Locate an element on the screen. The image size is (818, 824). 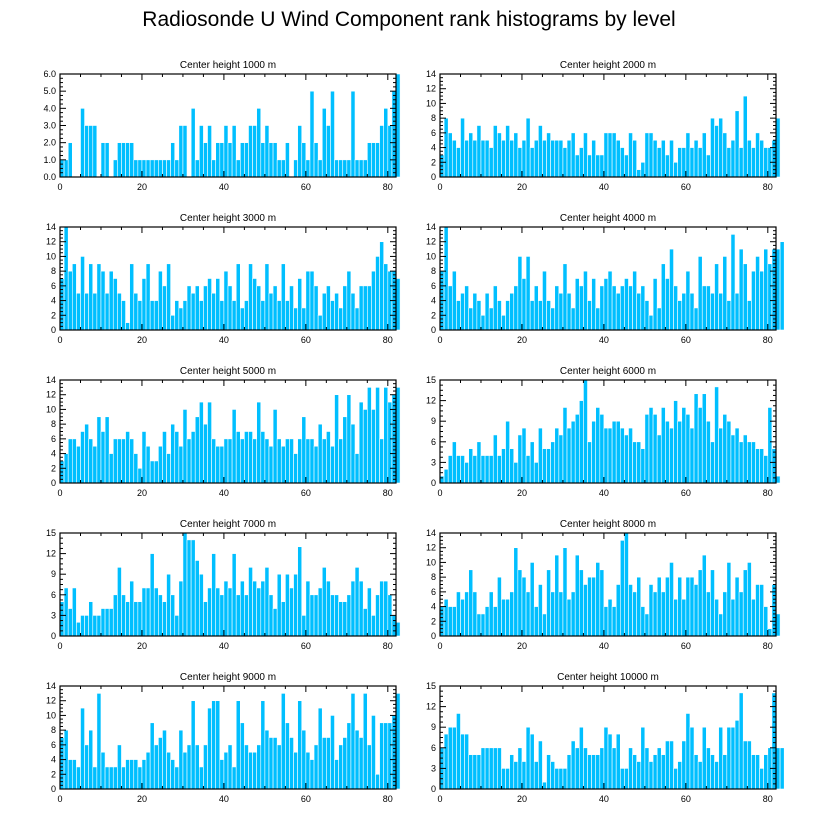
chart-6-xtick-label-20: 20 is located at coordinates (142, 646).